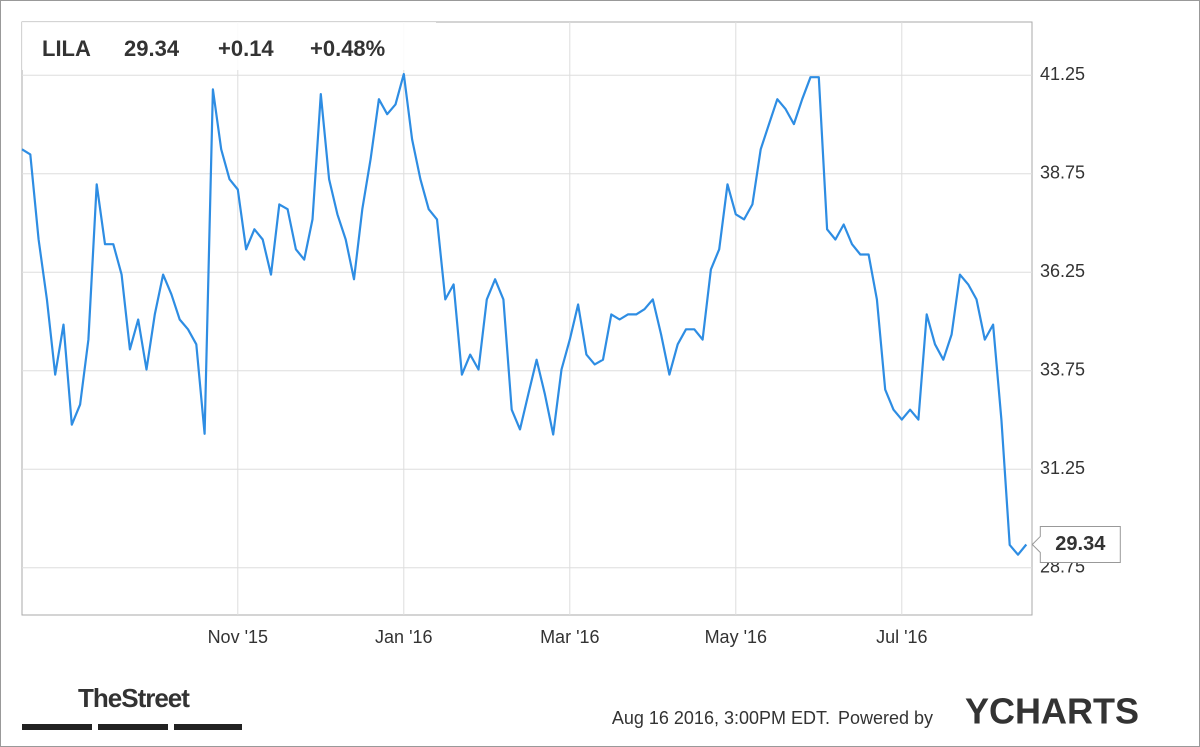  Describe the element at coordinates (1062, 468) in the screenshot. I see `y-tick-label: 31.25` at that location.